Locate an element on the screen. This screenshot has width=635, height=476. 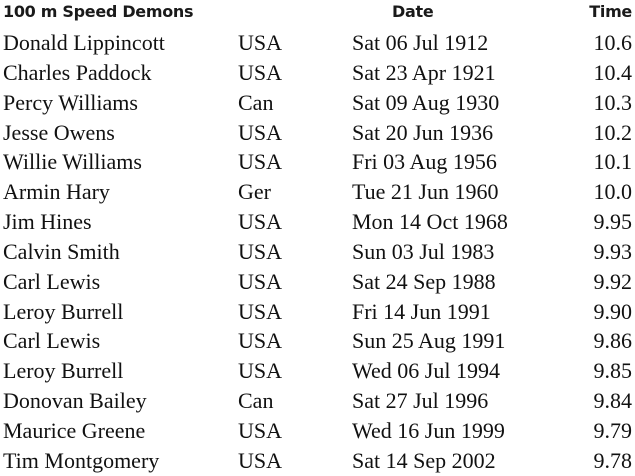
record-date: Sat 06 Jul 1912 is located at coordinates (420, 42).